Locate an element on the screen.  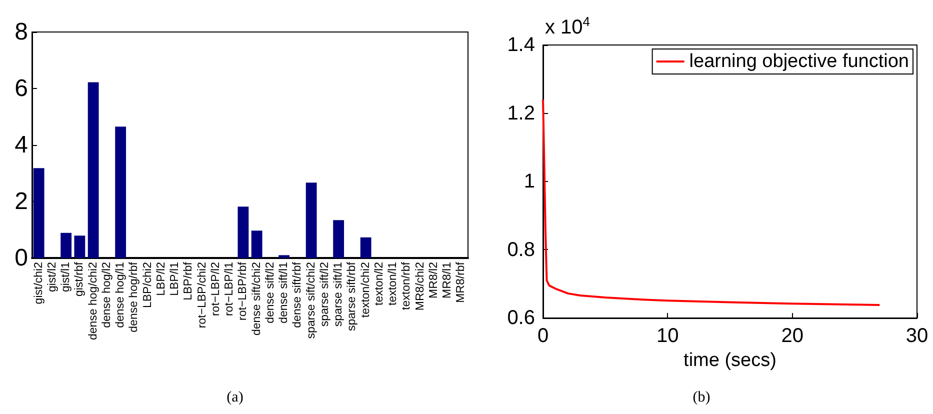
x-tick-label: dense sift/rbf is located at coordinates (298, 294).